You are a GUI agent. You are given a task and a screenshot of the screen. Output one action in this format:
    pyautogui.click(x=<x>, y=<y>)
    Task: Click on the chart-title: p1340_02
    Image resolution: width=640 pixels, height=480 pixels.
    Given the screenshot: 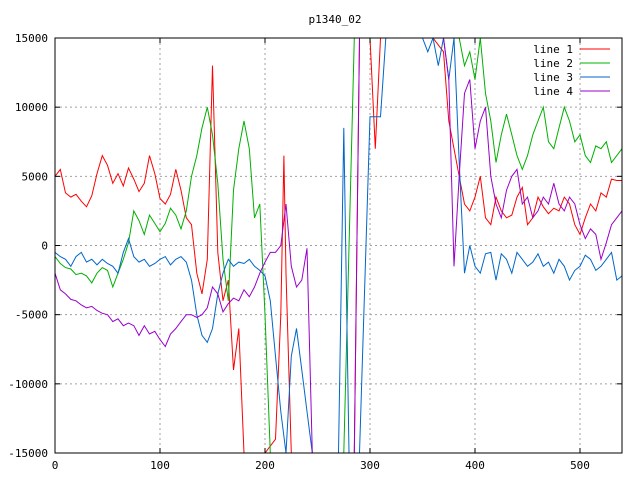 What is the action you would take?
    pyautogui.click(x=335, y=19)
    